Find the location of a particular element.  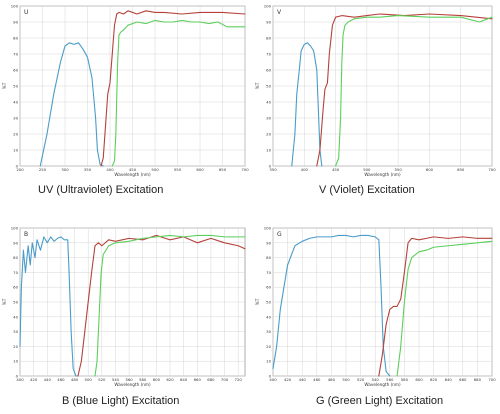

panel-letter: G is located at coordinates (279, 234).